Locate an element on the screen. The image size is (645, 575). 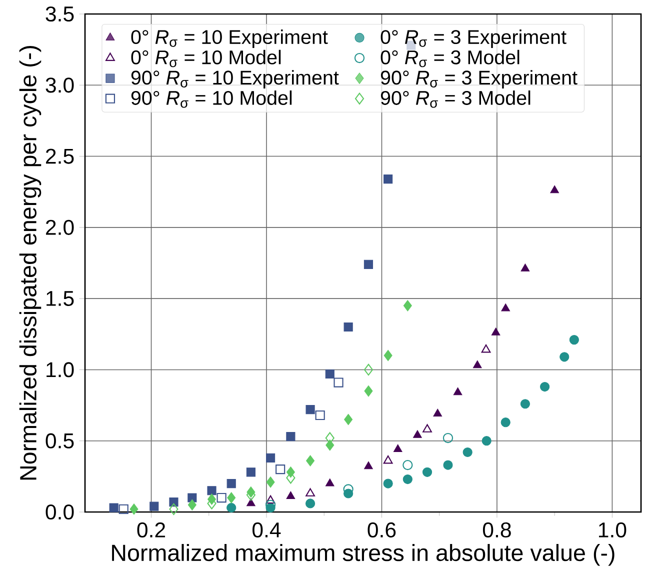
y-tick-label: 3.5 is located at coordinates (60, 14).